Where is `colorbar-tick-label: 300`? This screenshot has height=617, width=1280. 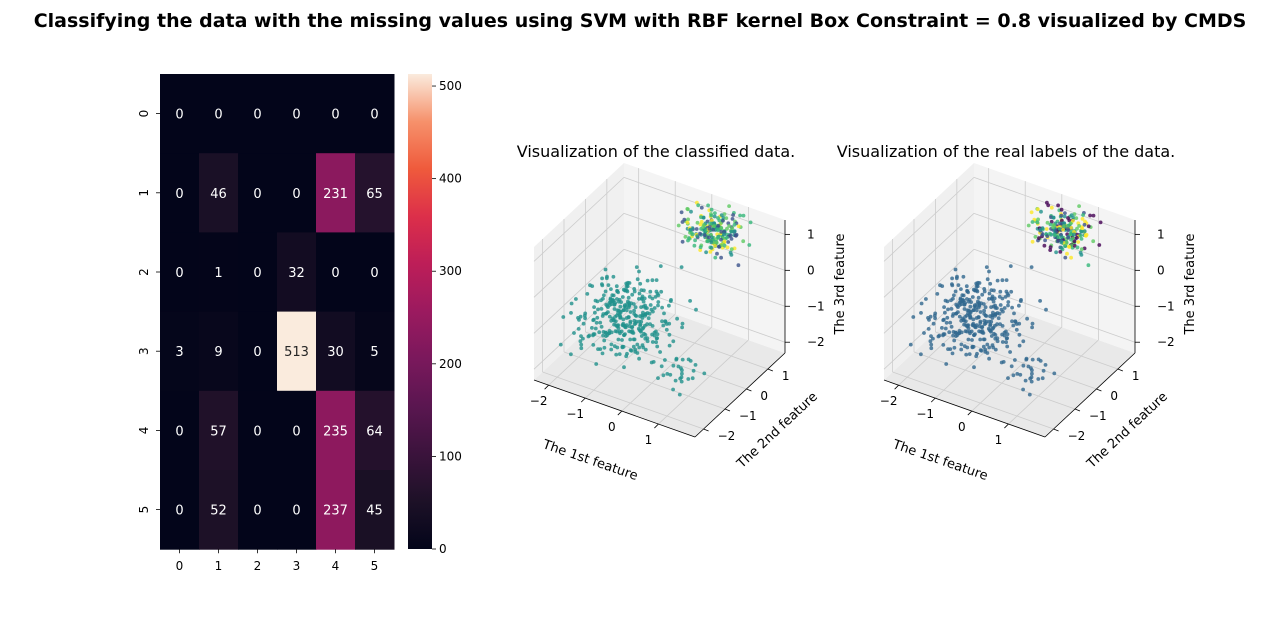 colorbar-tick-label: 300 is located at coordinates (450, 271).